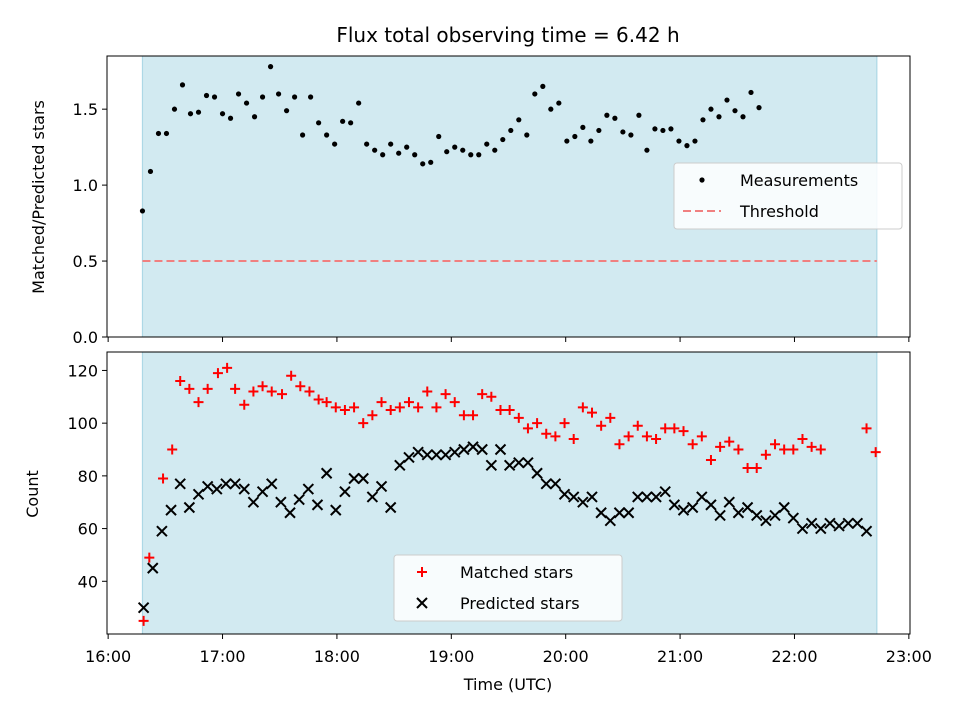 Image resolution: width=960 pixels, height=720 pixels. What do you see at coordinates (108, 656) in the screenshot?
I see `x-tick-label: 16:00` at bounding box center [108, 656].